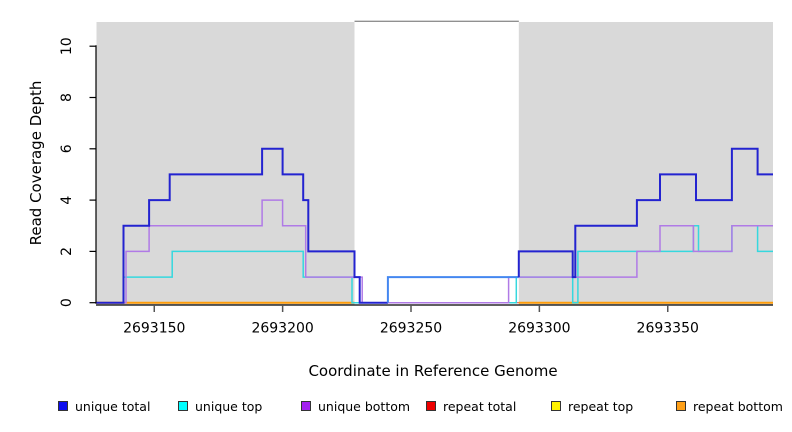 The height and width of the screenshot is (432, 792). What do you see at coordinates (67, 302) in the screenshot?
I see `y-tick-label: 0` at bounding box center [67, 302].